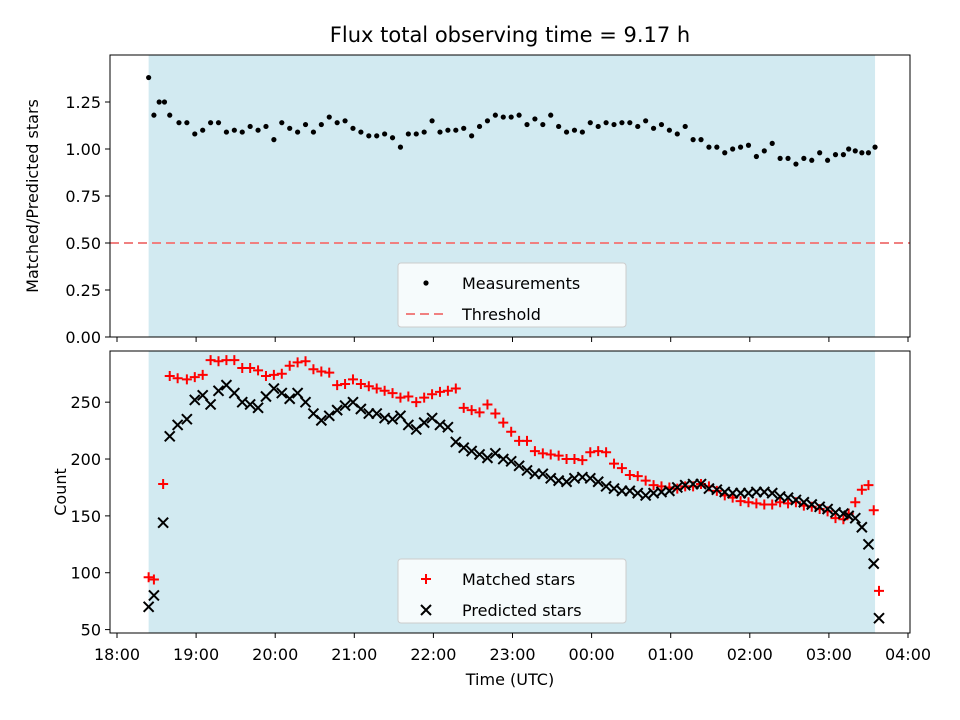 The width and height of the screenshot is (960, 720). I want to click on x-tick-label: 00:00, so click(592, 654).